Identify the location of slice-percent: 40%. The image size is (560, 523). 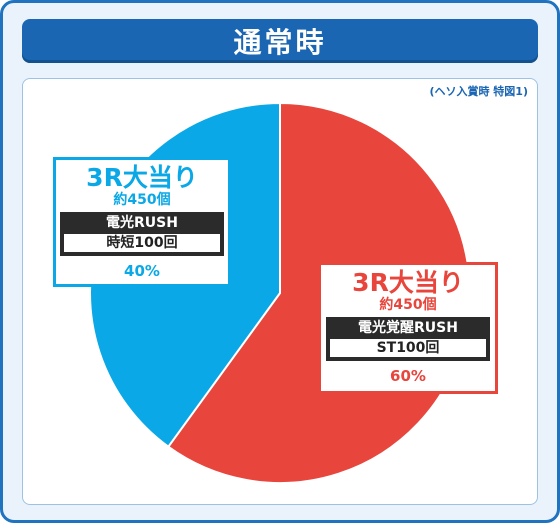
(142, 271).